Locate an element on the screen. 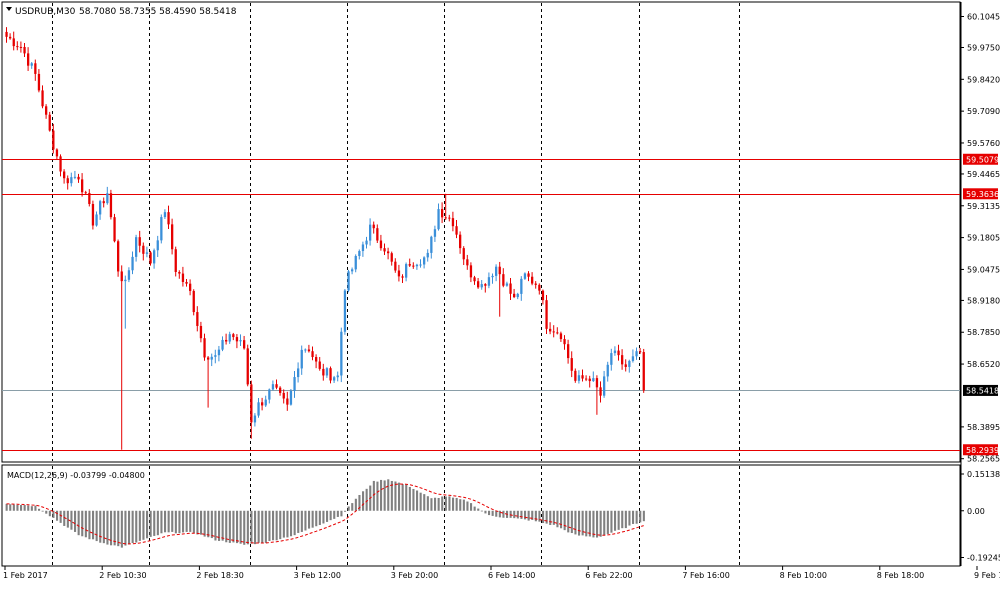  macd-tick-label: 0.15138 is located at coordinates (983, 474).